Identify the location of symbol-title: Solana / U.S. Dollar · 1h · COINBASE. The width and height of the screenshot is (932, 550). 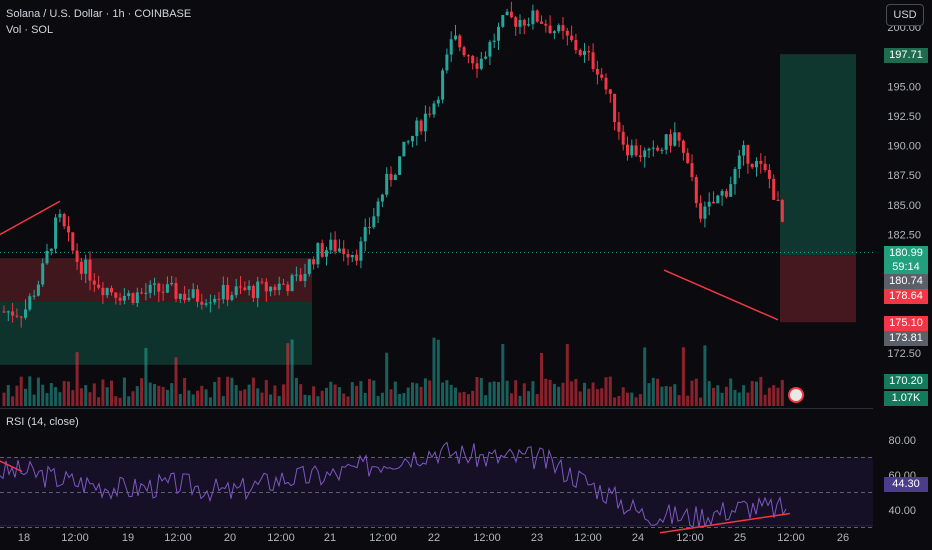
(99, 14).